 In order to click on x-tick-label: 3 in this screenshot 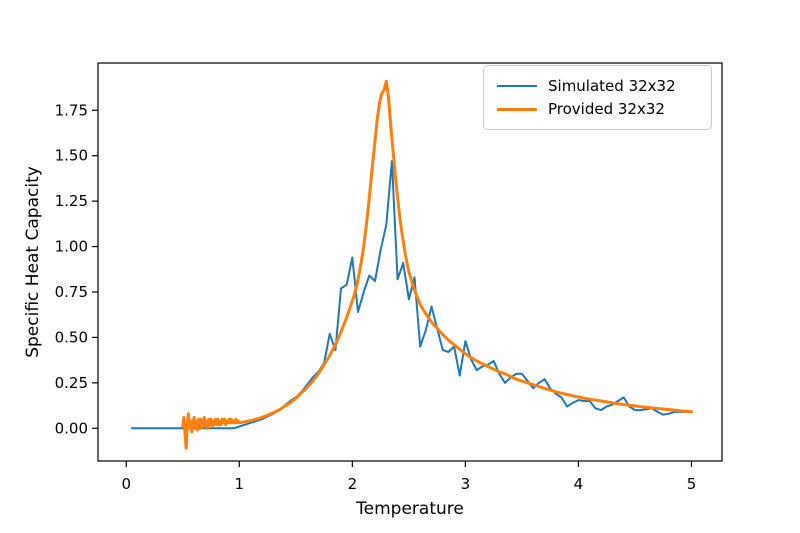, I will do `click(466, 484)`.